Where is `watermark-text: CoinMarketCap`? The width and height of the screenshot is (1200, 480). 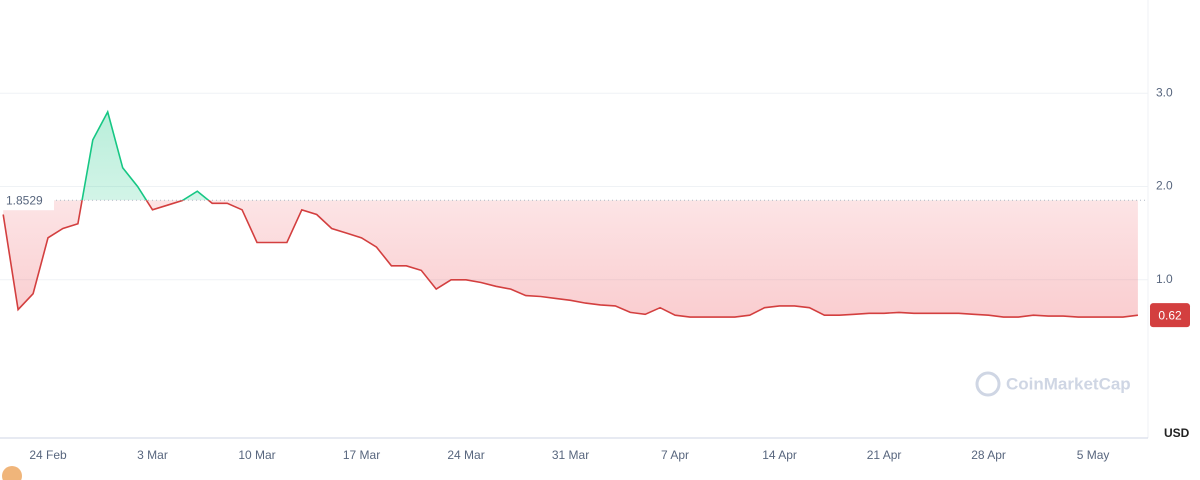
watermark-text: CoinMarketCap is located at coordinates (1068, 383).